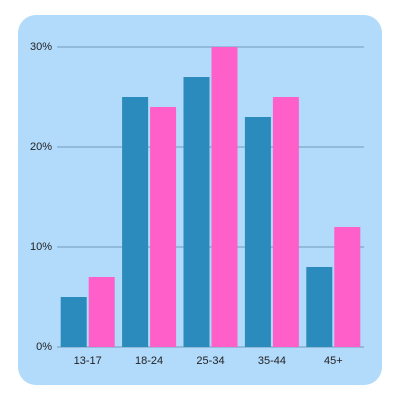 The width and height of the screenshot is (400, 400). Describe the element at coordinates (41, 47) in the screenshot. I see `y-tick-label: 30%` at that location.